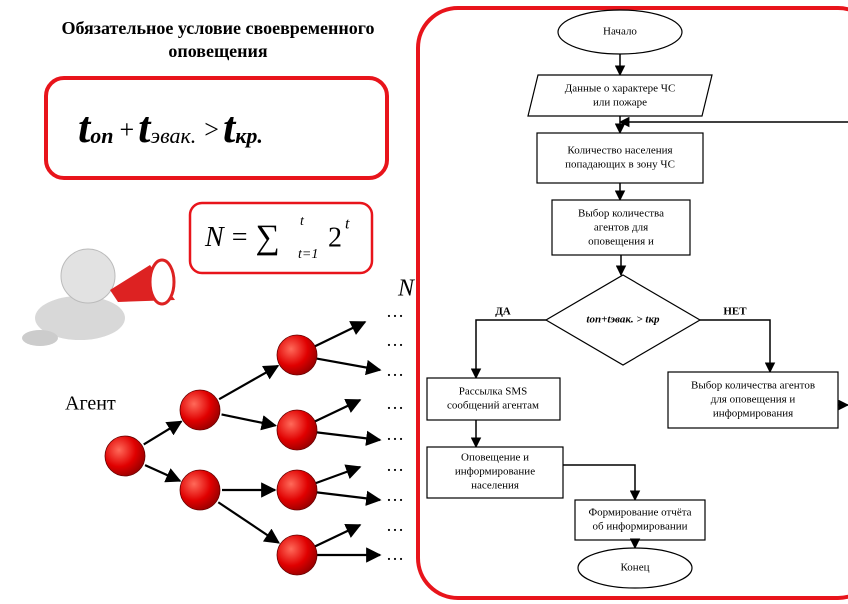 This screenshot has height=604, width=848. Describe the element at coordinates (503, 312) in the screenshot. I see `branch-label: ДА` at that location.